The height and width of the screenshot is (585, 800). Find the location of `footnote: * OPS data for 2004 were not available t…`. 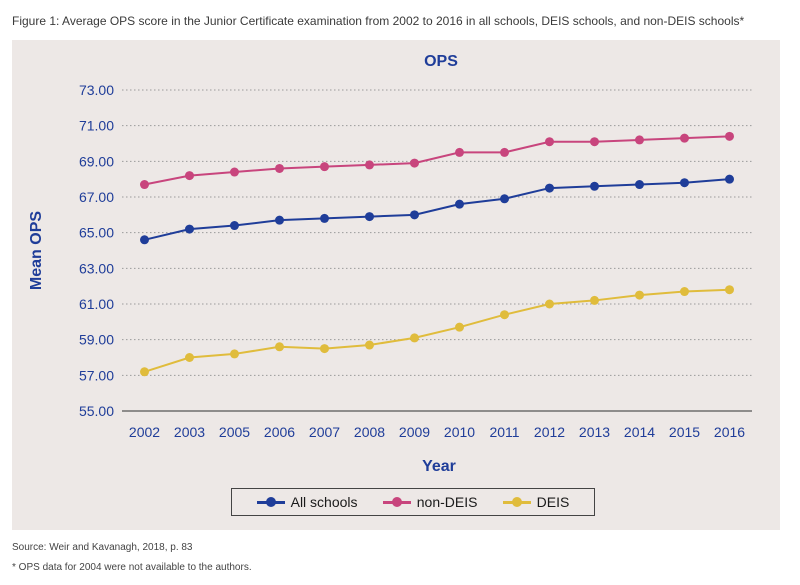

footnote: * OPS data for 2004 were not available t… is located at coordinates (132, 567).